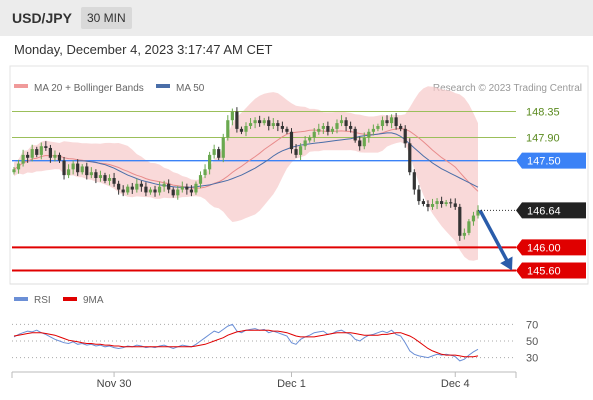 The height and width of the screenshot is (400, 593). What do you see at coordinates (190, 88) in the screenshot?
I see `ma50-legend-label: MA 50` at bounding box center [190, 88].